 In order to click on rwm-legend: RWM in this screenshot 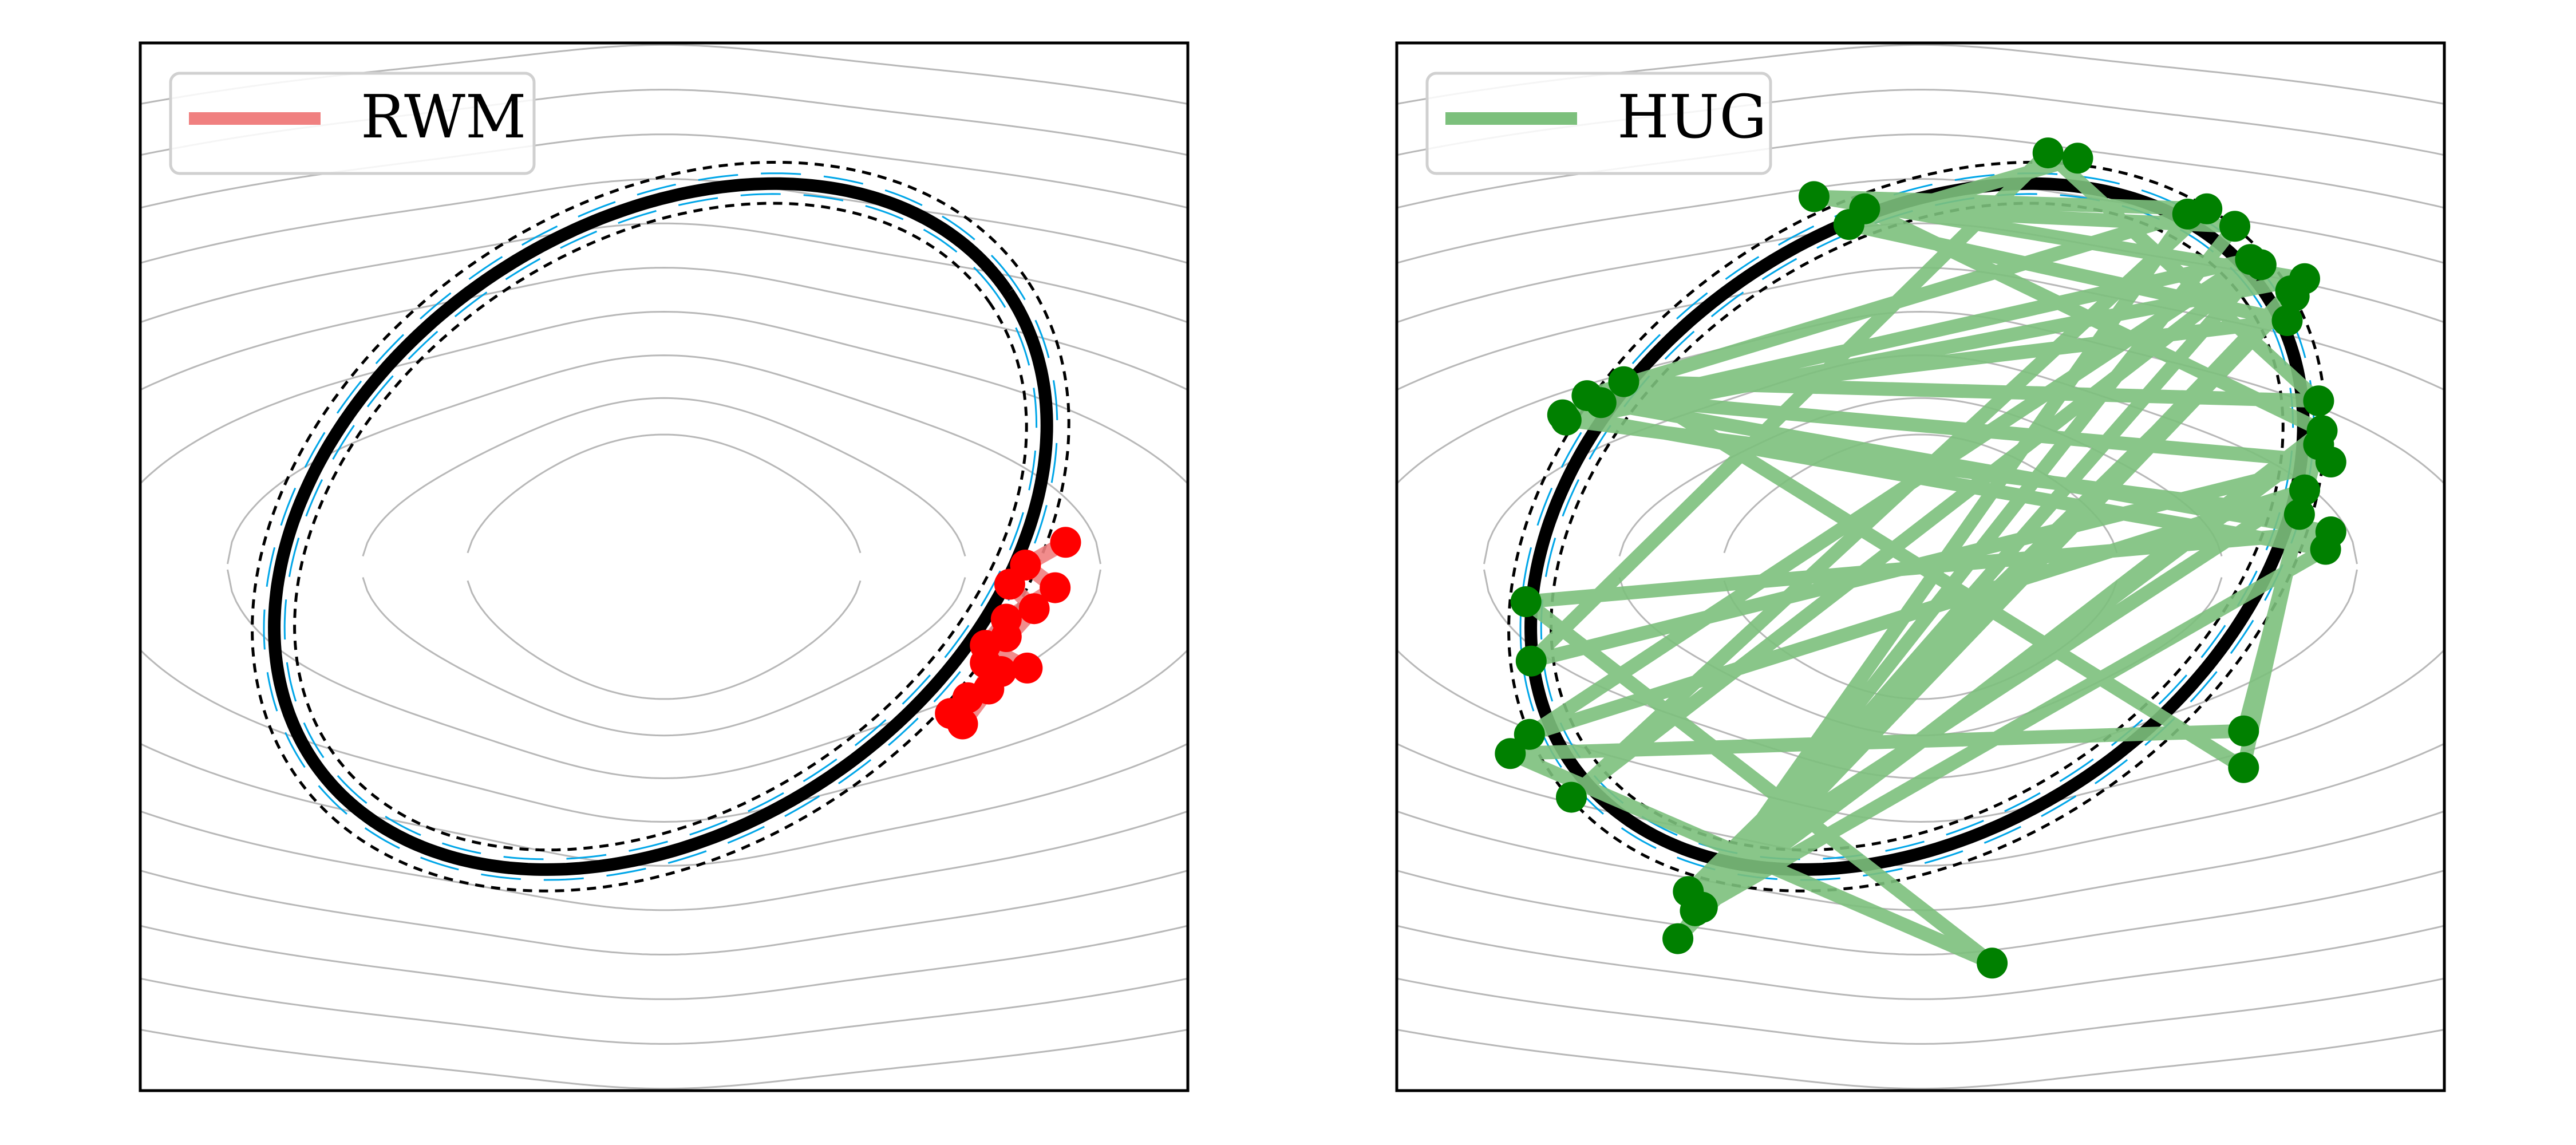, I will do `click(352, 123)`.